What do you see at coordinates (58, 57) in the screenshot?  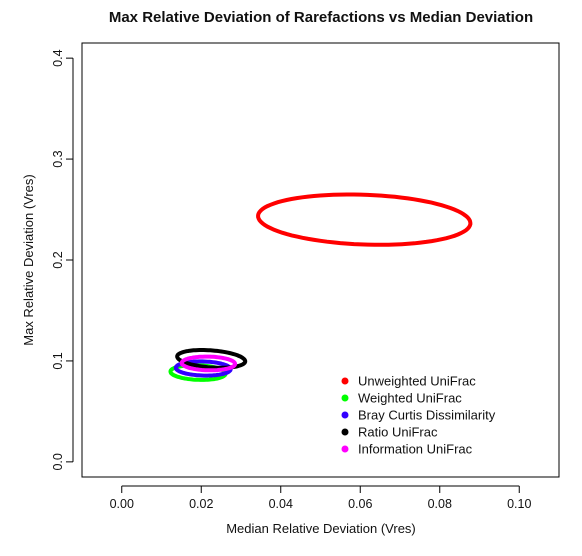 I see `y-tick-label: 0.4` at bounding box center [58, 57].